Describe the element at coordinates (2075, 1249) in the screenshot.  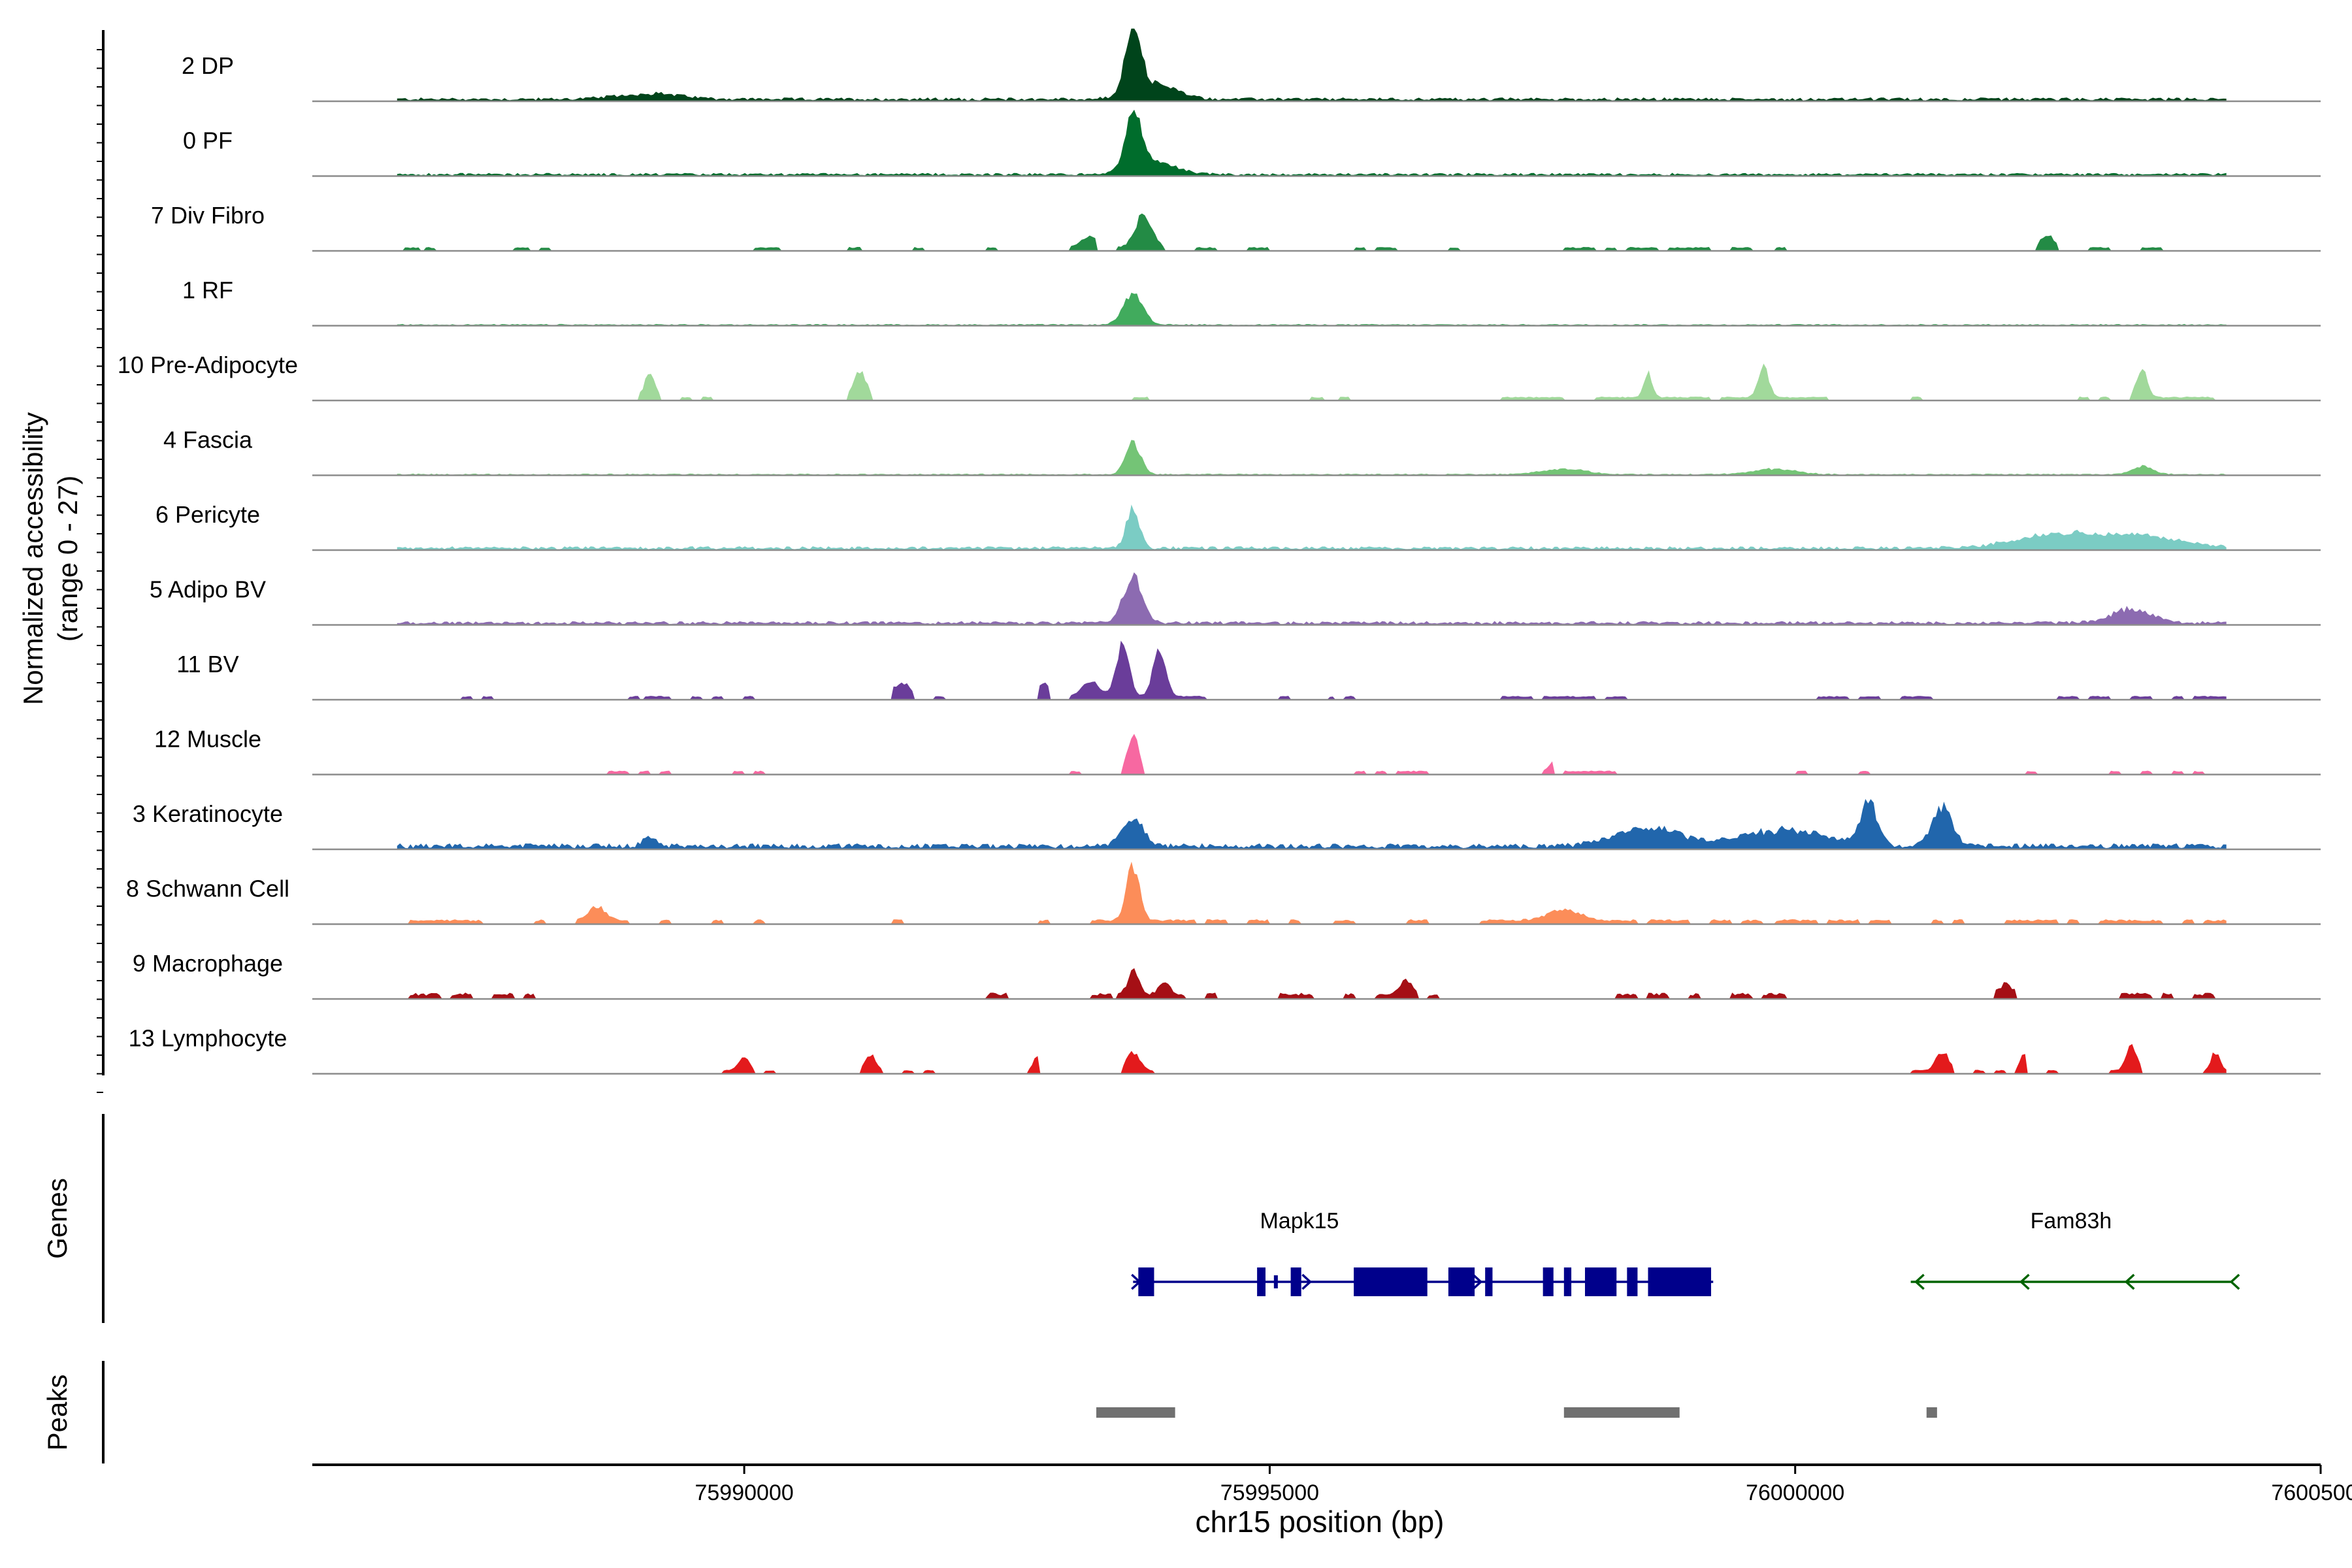
I see `gene-fam83h: Fam83h` at that location.